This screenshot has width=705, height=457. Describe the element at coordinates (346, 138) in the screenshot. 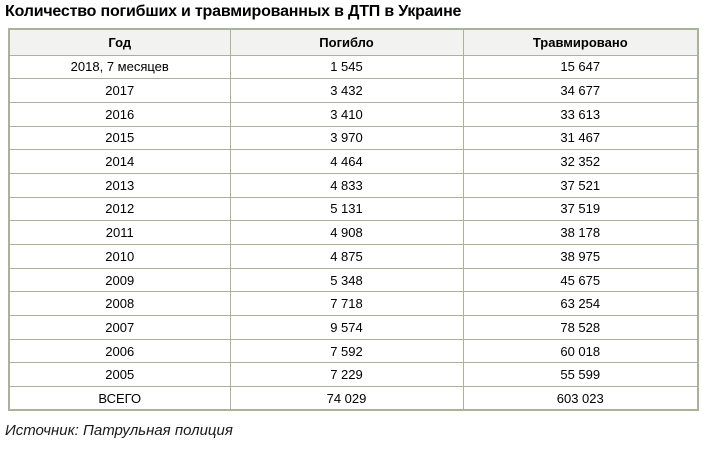

I see `cell-died: 3 970` at that location.